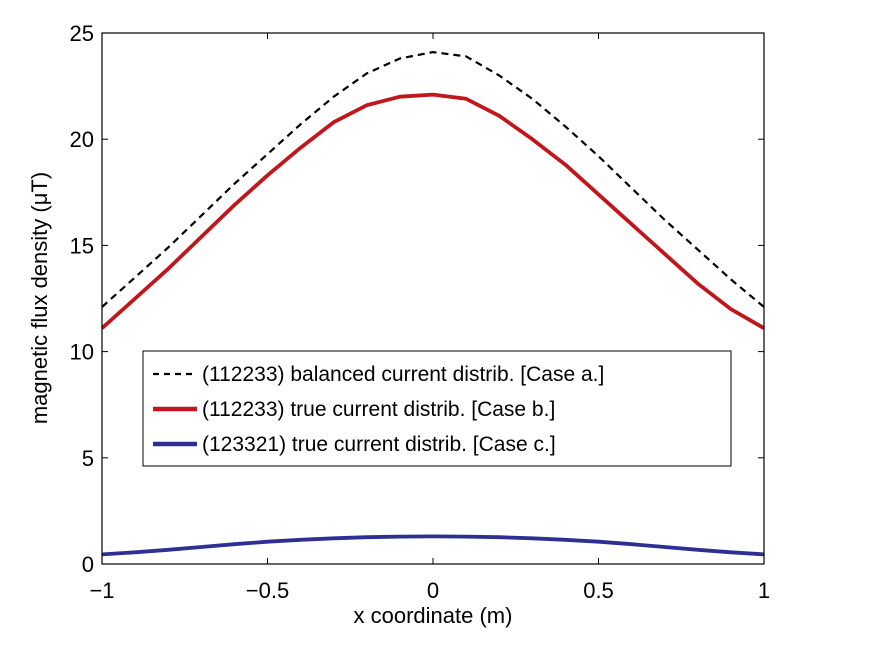  What do you see at coordinates (598, 590) in the screenshot?
I see `x-tick-label: 0.5` at bounding box center [598, 590].